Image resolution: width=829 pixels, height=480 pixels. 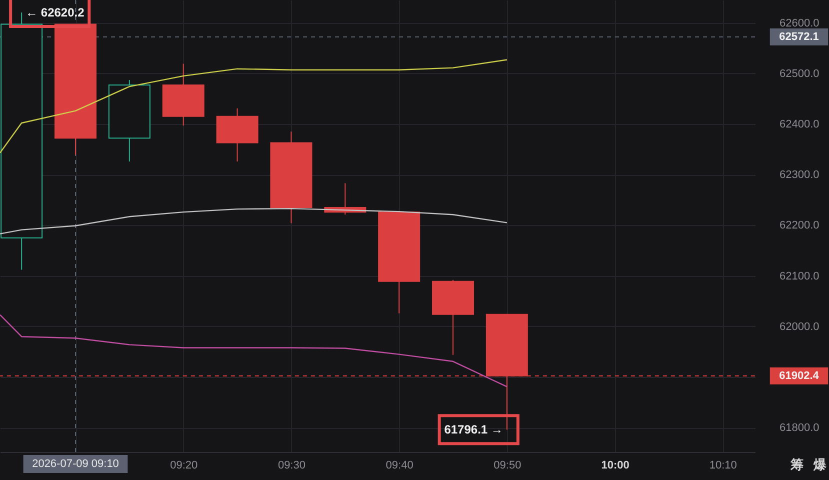 I want to click on ref-line-label: 2026-07-09 09:10, so click(x=75, y=464).